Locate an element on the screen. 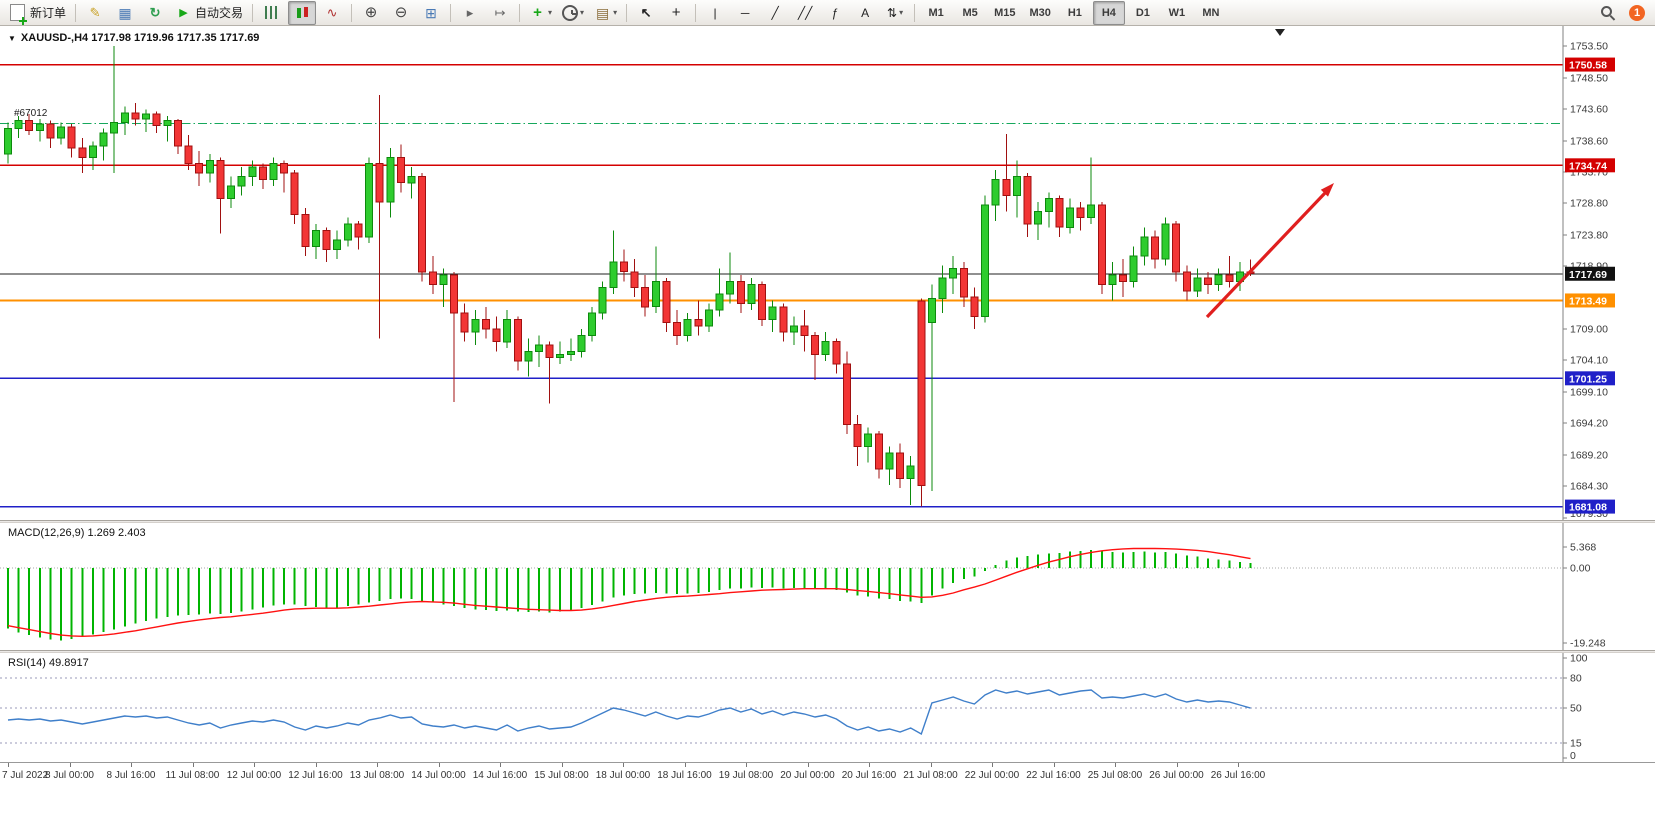 This screenshot has height=822, width=1655. fibonacci-button: ƒ is located at coordinates (835, 13).